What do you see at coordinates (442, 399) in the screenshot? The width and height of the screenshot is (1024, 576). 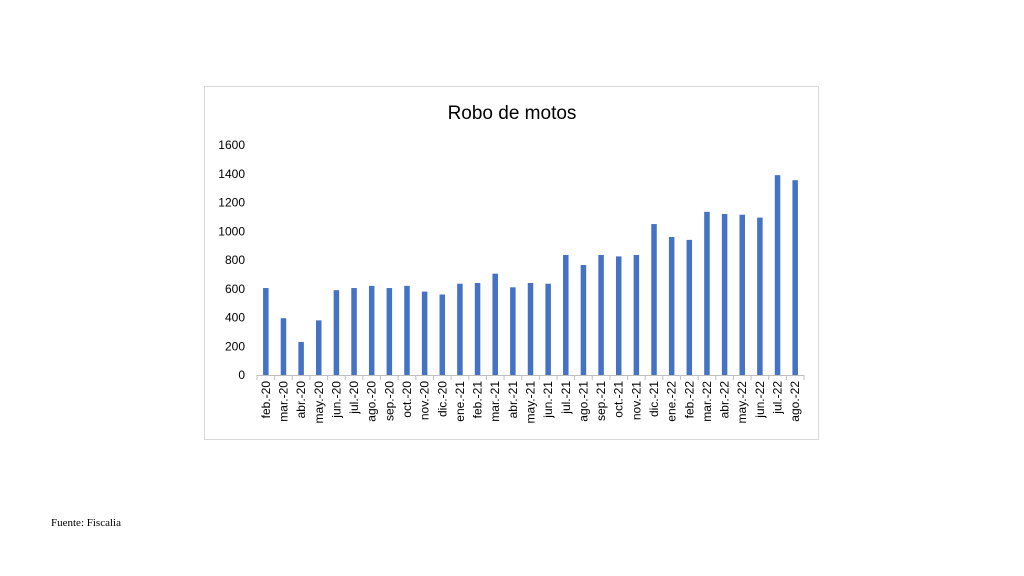 I see `x-tick-label: dic.-20` at bounding box center [442, 399].